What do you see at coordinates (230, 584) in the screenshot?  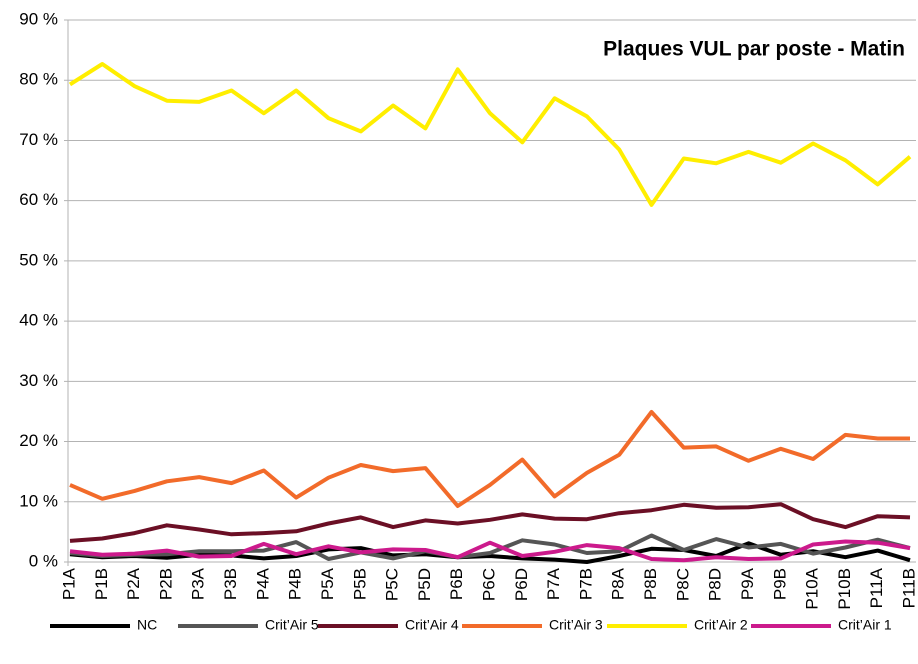 I see `x-tick-label: P3B` at bounding box center [230, 584].